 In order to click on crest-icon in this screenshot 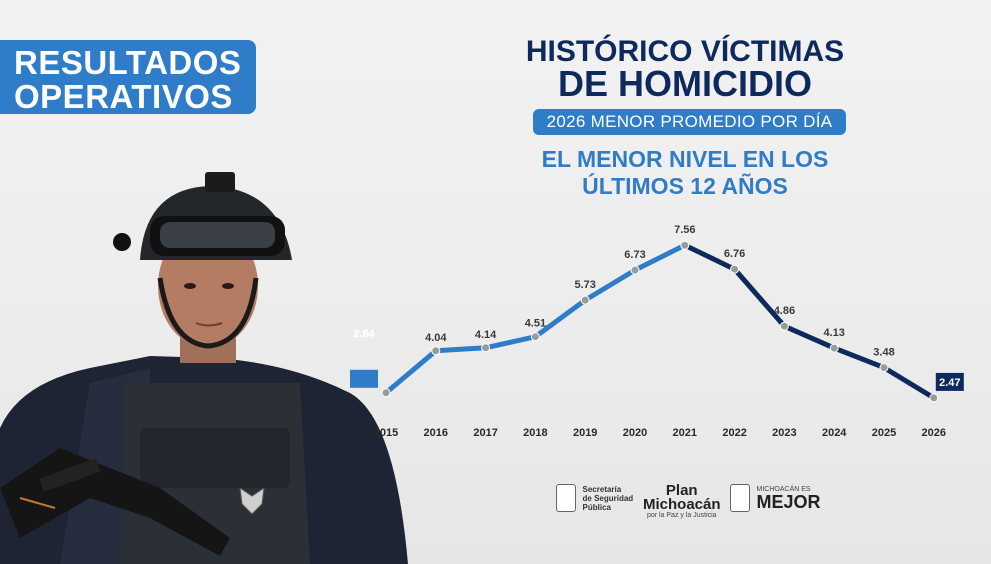, I will do `click(740, 498)`.